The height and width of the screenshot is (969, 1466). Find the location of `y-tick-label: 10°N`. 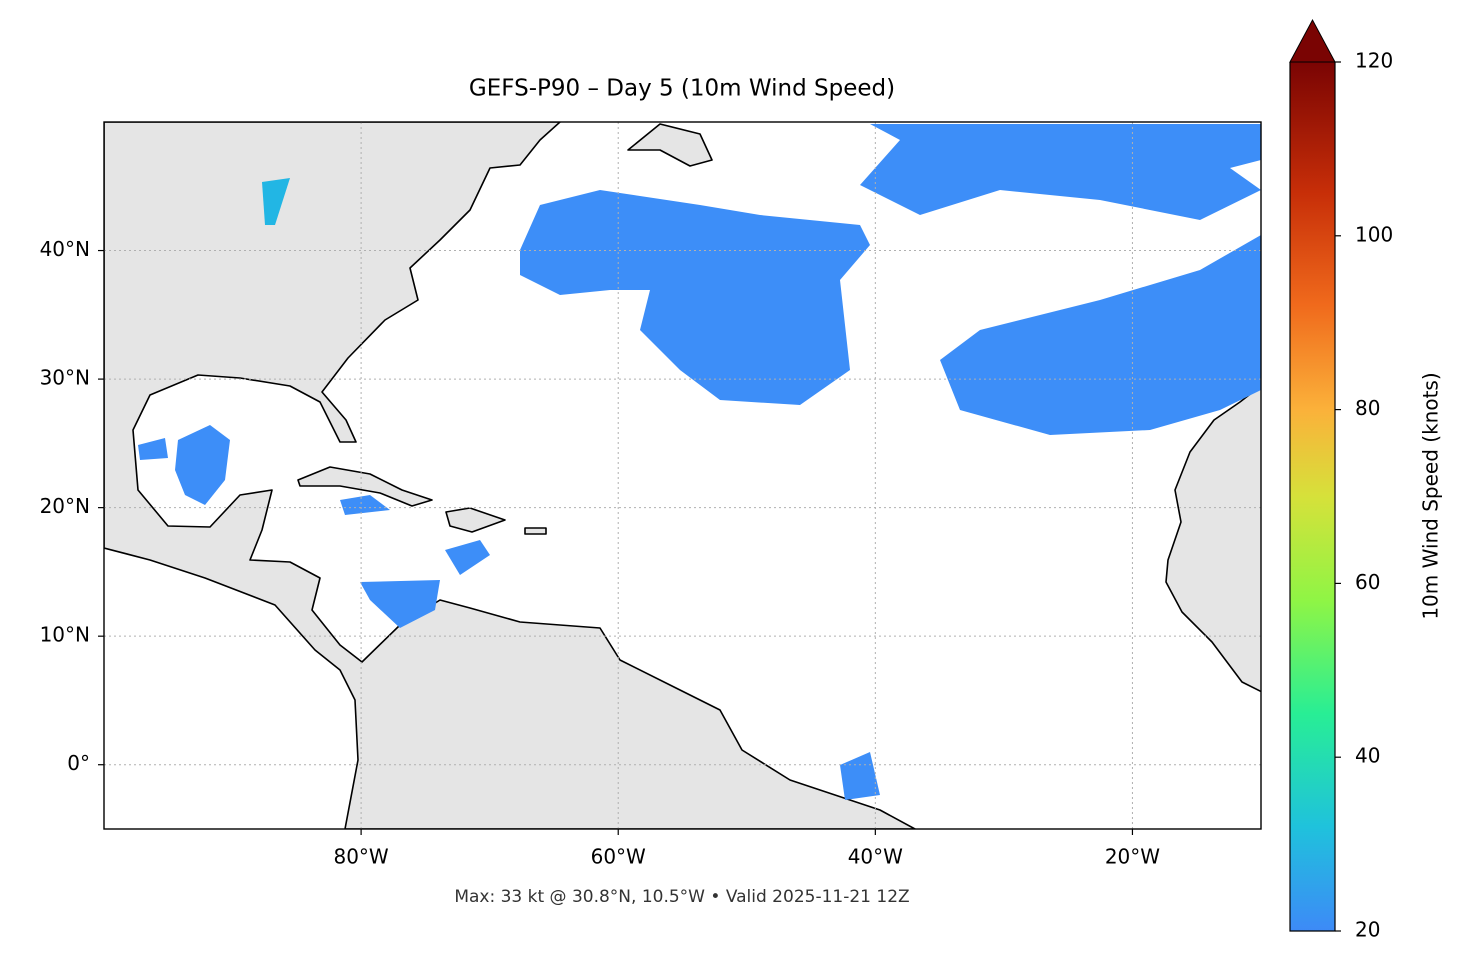

y-tick-label: 10°N is located at coordinates (65, 635).